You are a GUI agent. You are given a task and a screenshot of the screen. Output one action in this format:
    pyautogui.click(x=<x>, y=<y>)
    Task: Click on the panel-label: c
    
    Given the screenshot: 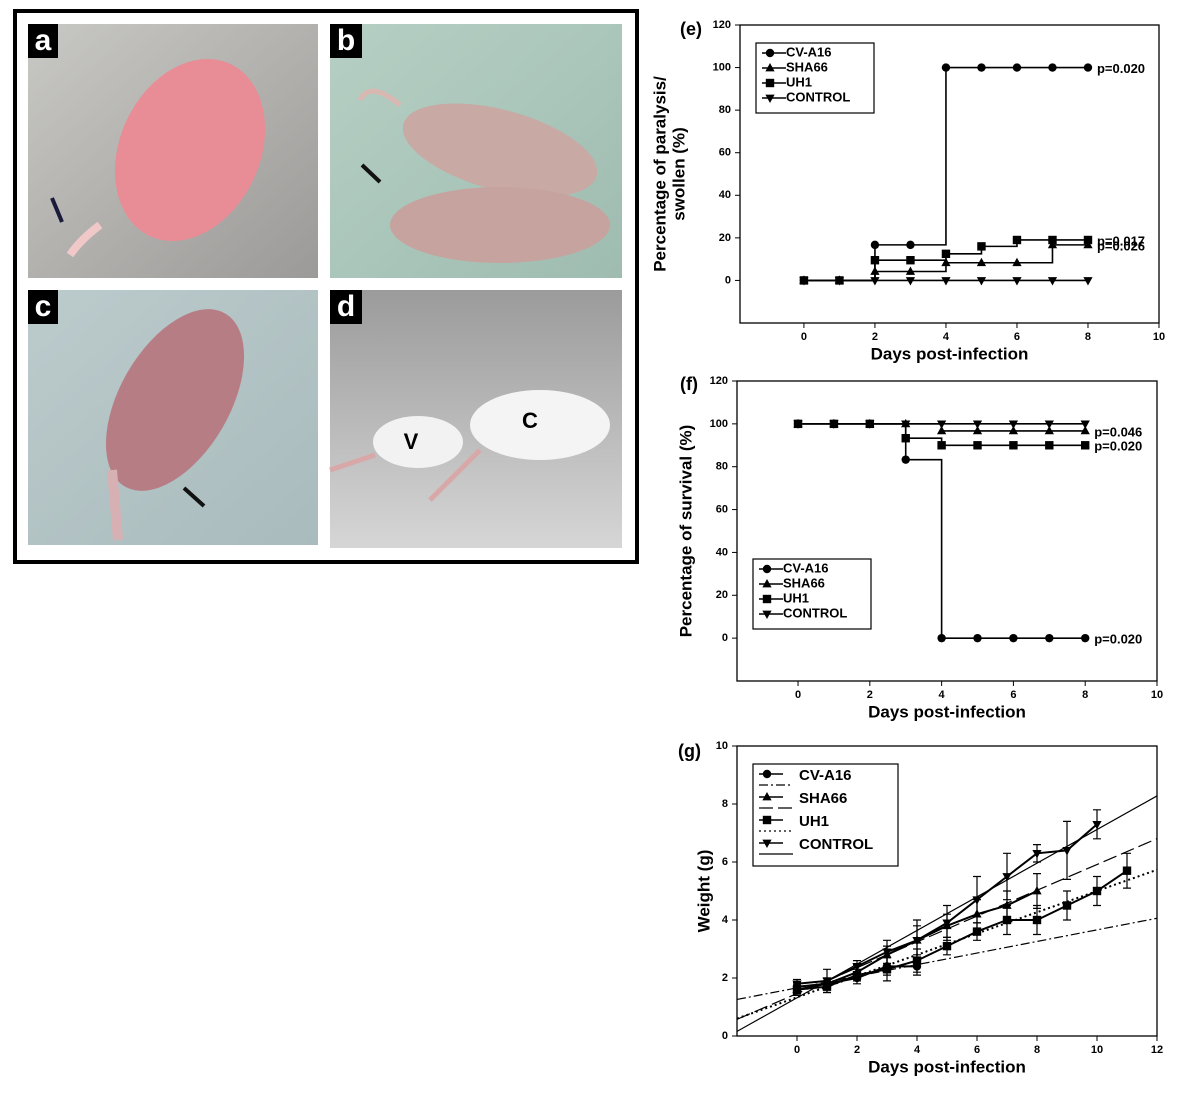 What is the action you would take?
    pyautogui.click(x=43, y=306)
    